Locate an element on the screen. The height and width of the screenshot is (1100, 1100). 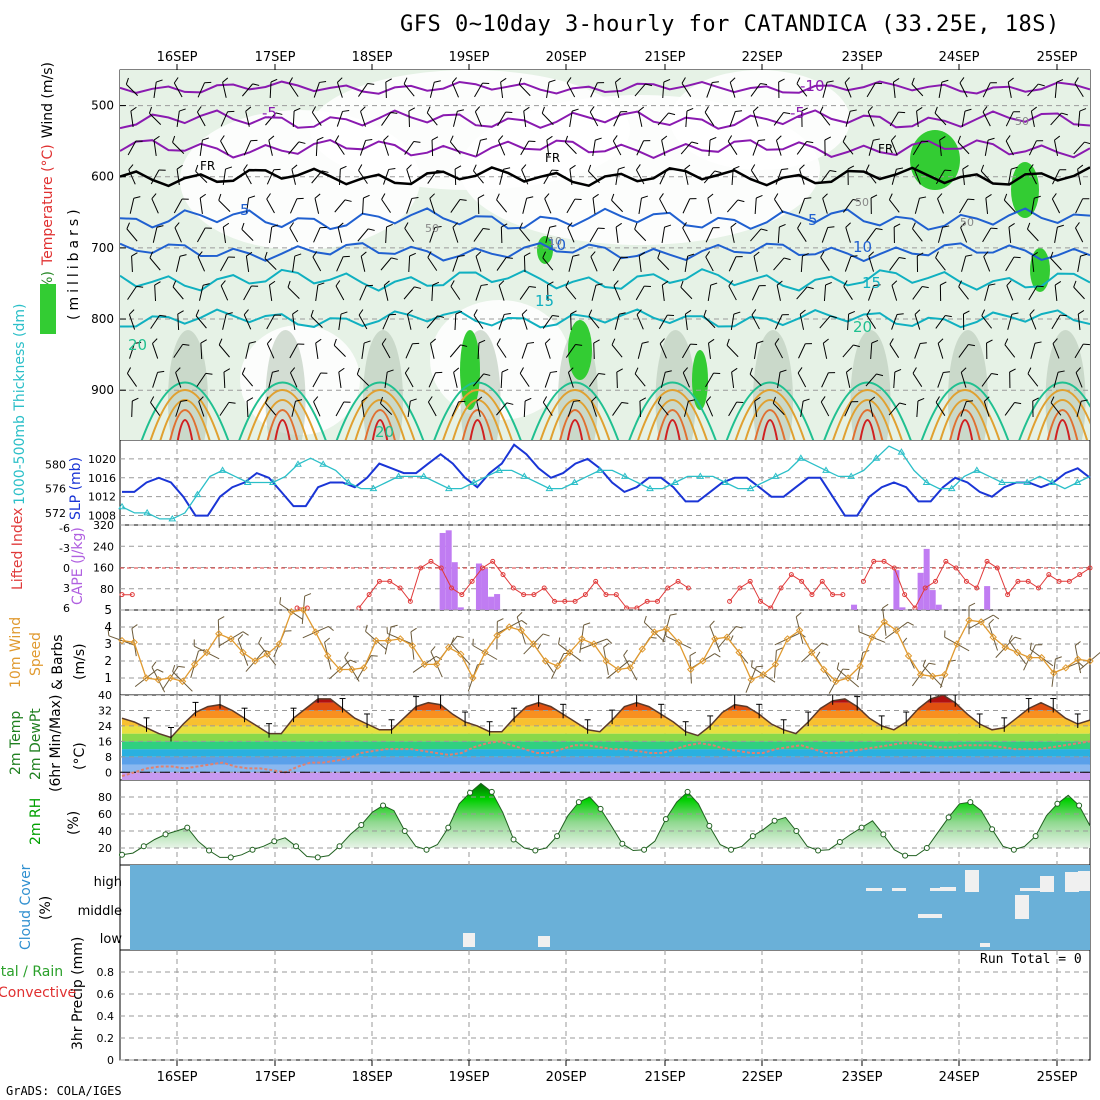
rh-contour-label-2: 50 is located at coordinates (862, 202).